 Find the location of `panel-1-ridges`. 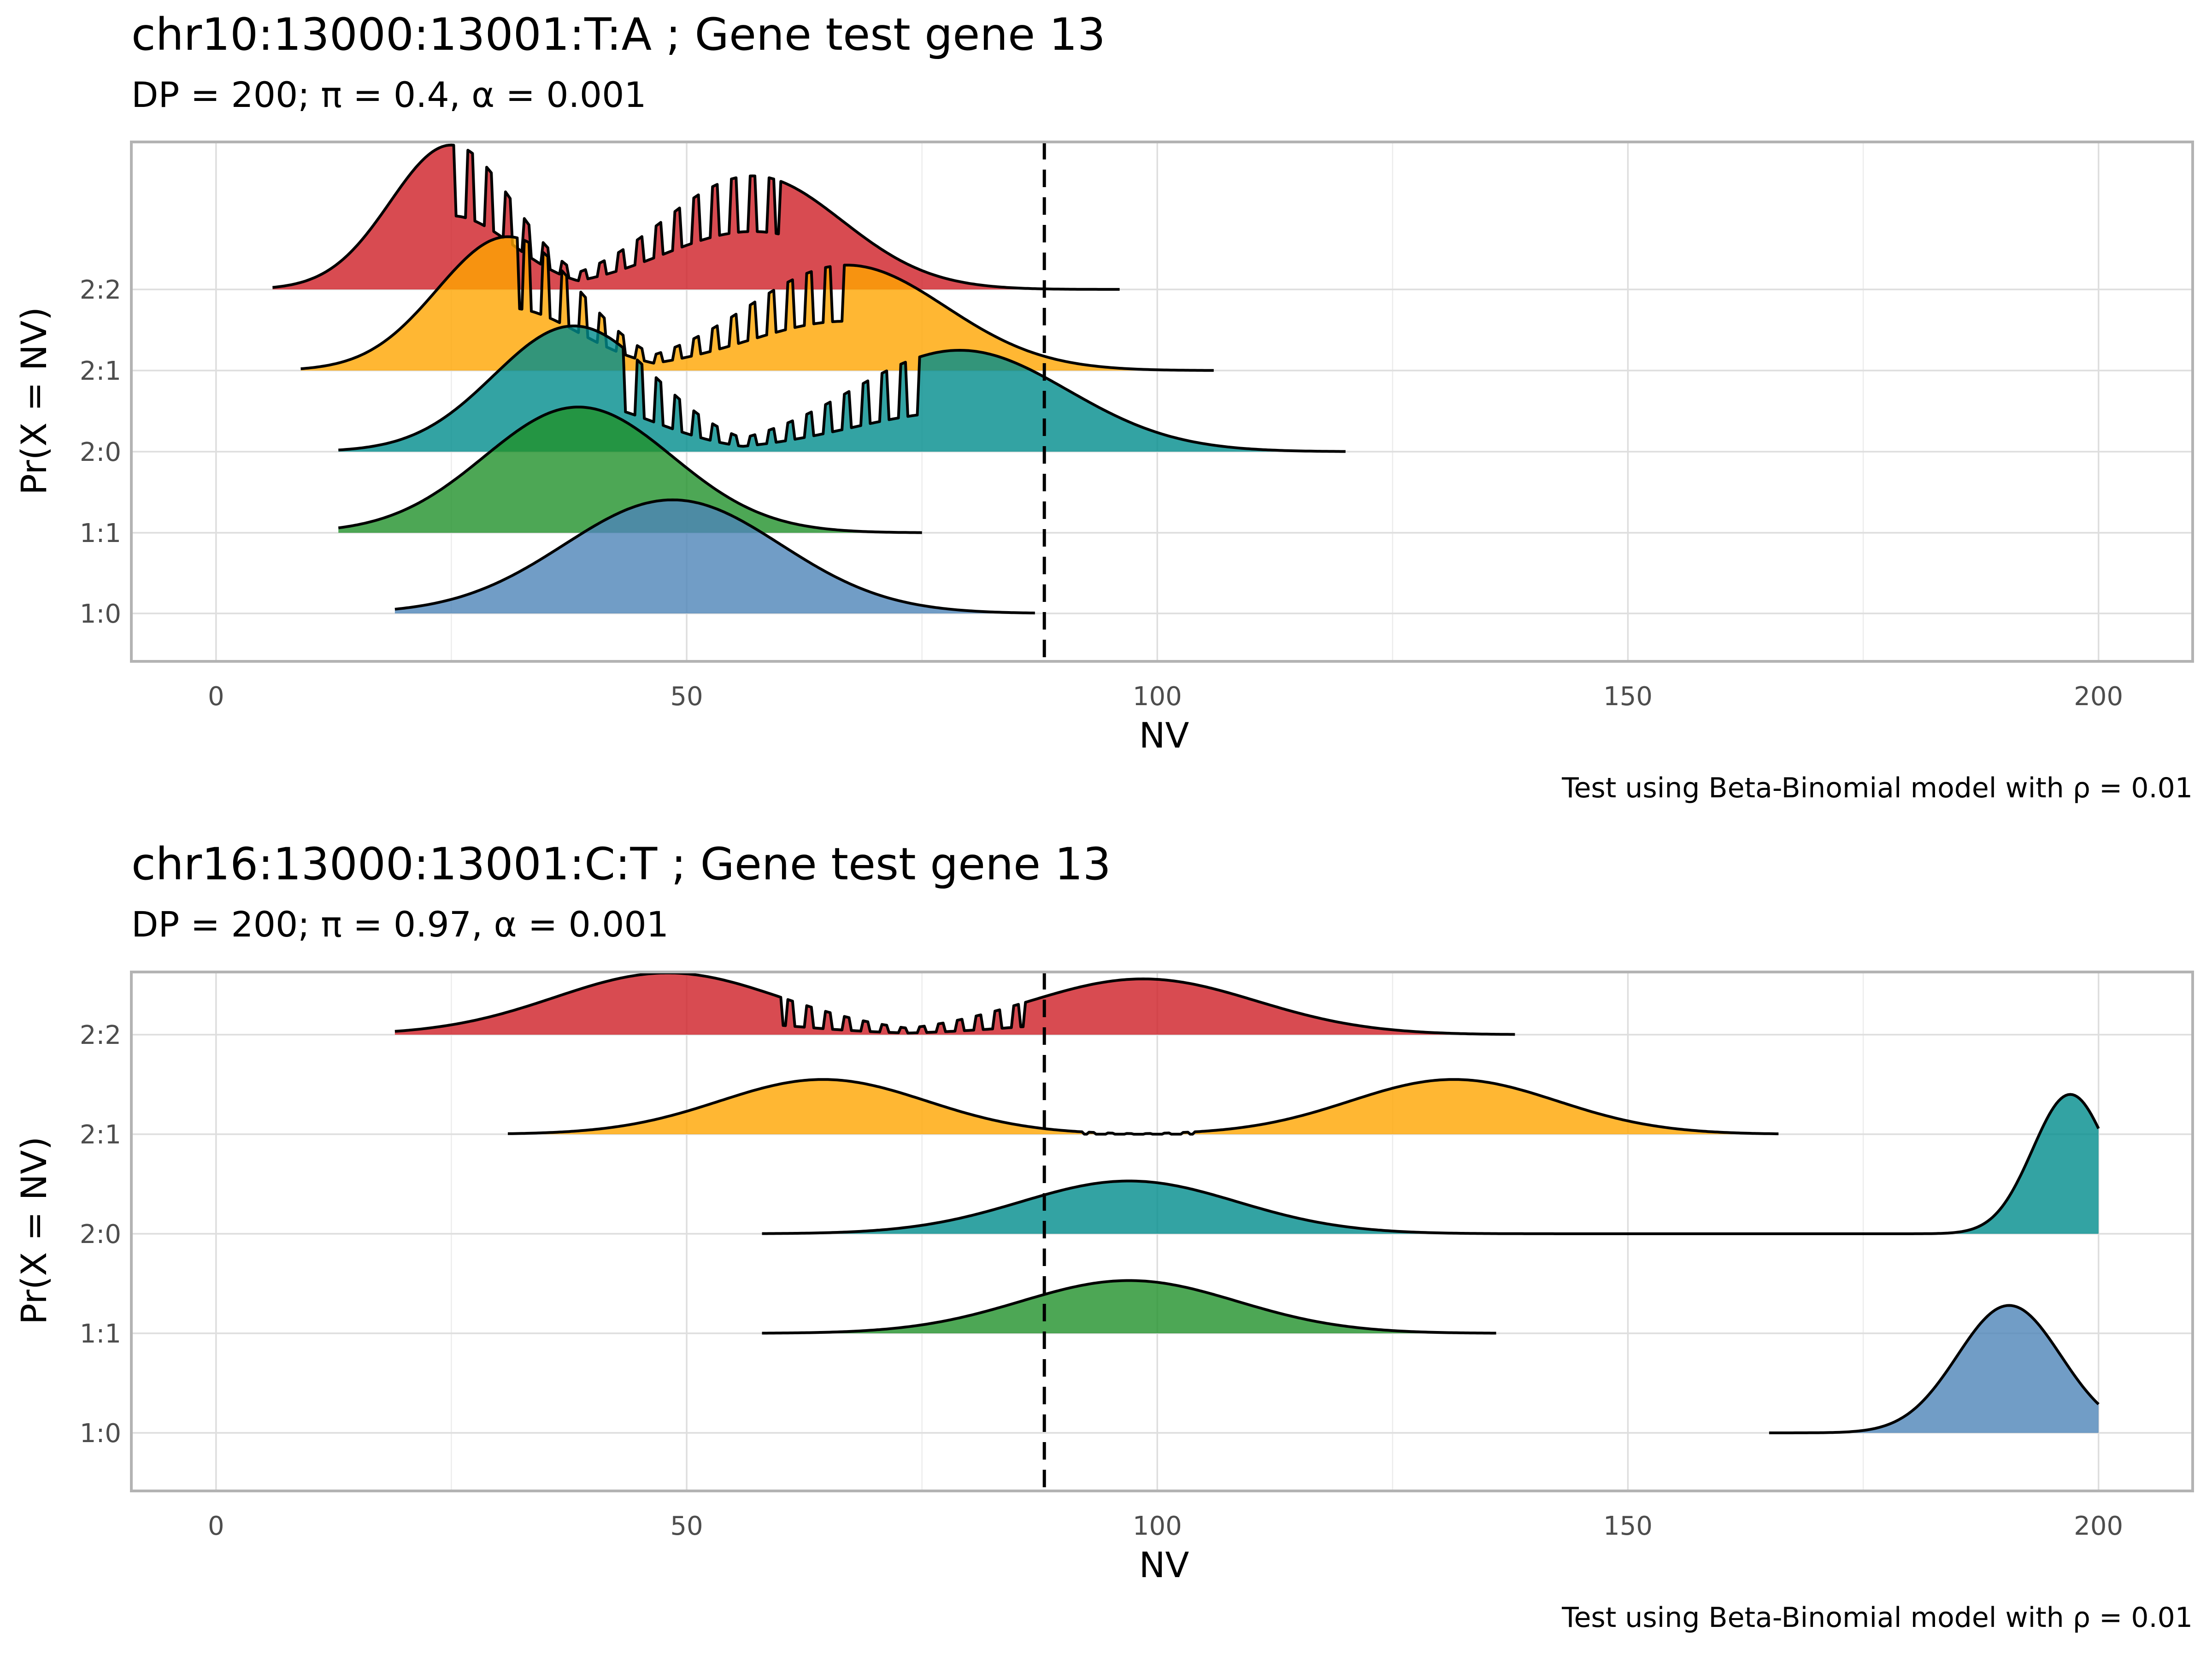

panel-1-ridges is located at coordinates (809, 379).